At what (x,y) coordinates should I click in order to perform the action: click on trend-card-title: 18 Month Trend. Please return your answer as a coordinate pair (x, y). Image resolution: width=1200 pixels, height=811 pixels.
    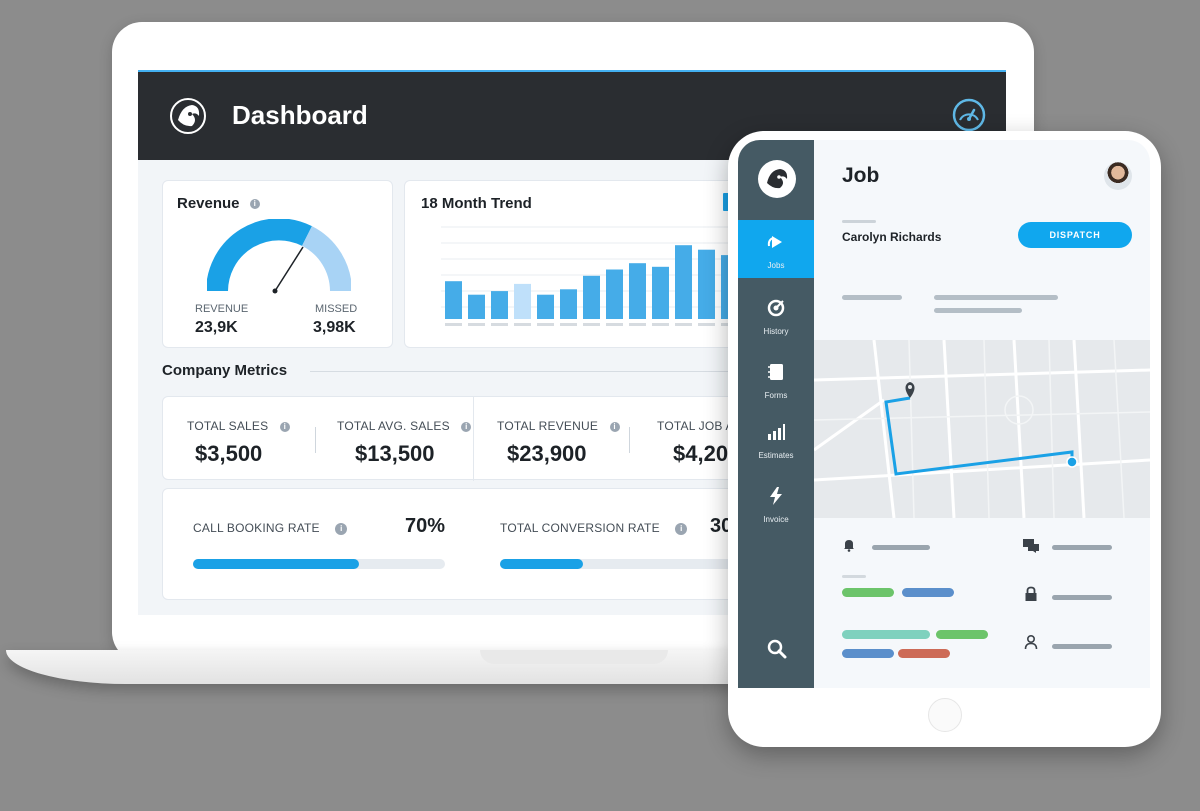
    Looking at the image, I should click on (476, 203).